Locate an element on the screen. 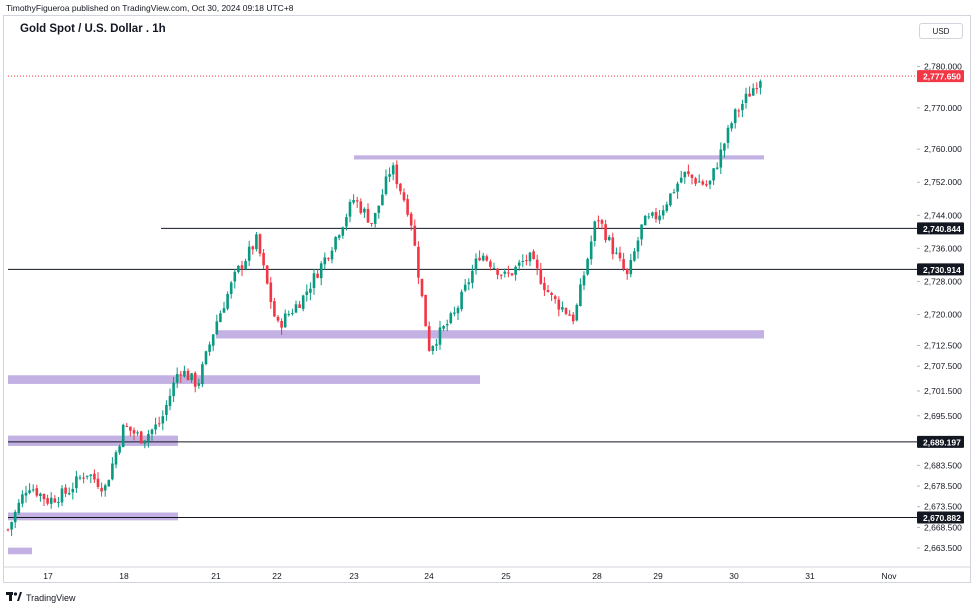 The image size is (975, 610). level-price-label: 2,670.882 is located at coordinates (942, 518).